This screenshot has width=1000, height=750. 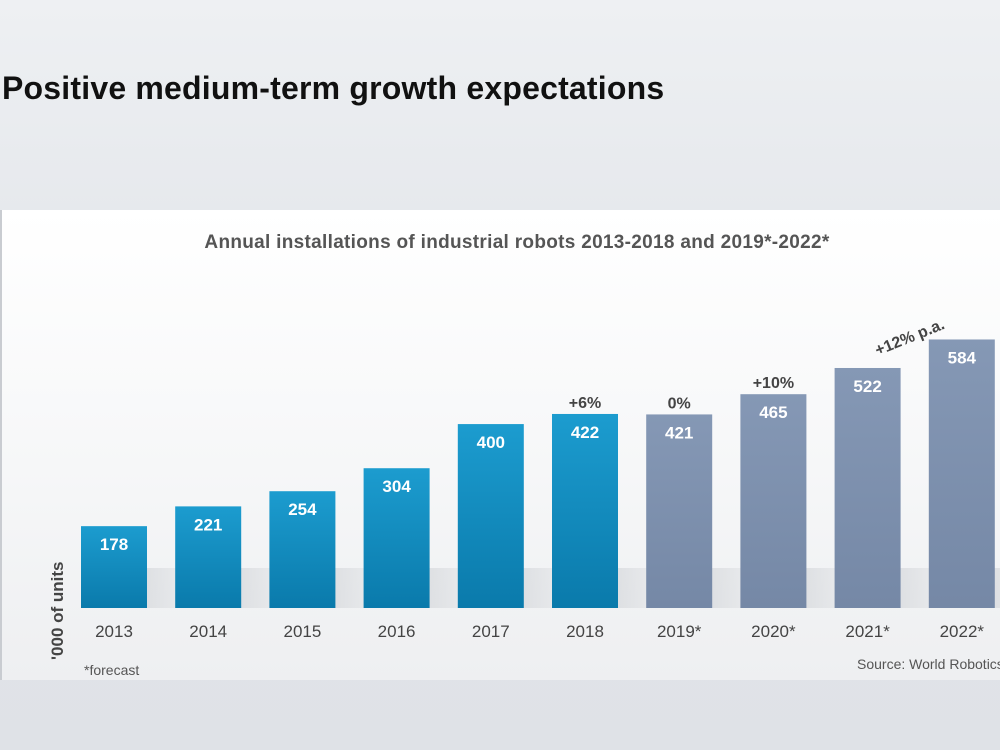 I want to click on data-label: 465, so click(x=773, y=412).